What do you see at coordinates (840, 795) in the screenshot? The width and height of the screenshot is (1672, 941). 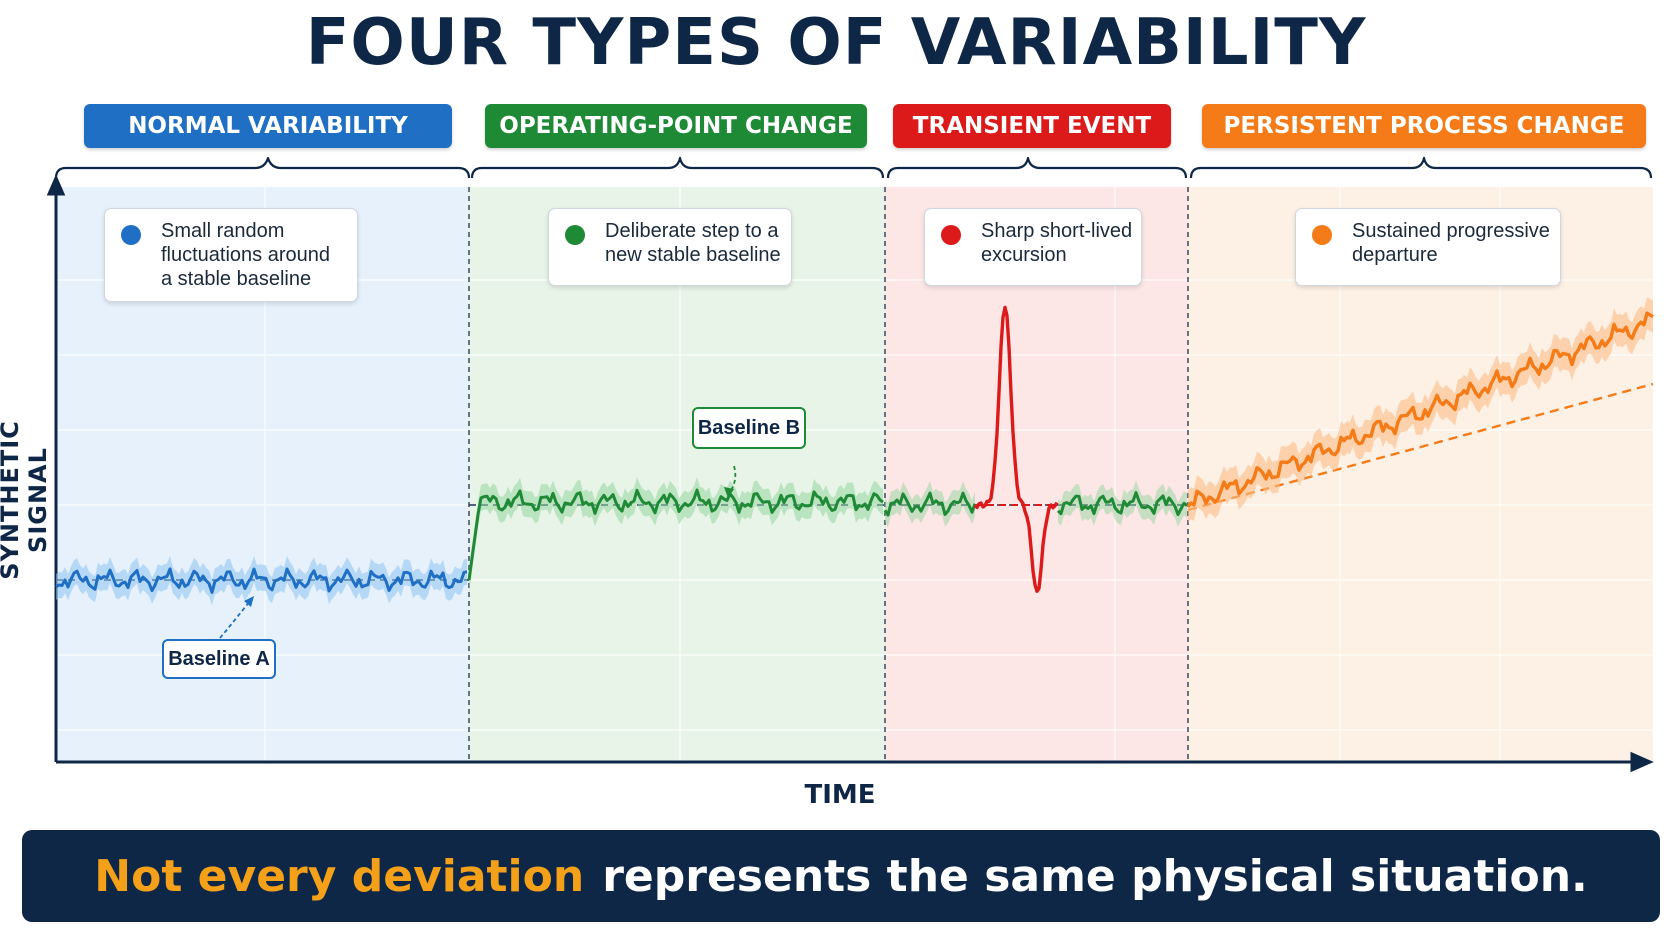 I see `x-axis-label: TIME` at bounding box center [840, 795].